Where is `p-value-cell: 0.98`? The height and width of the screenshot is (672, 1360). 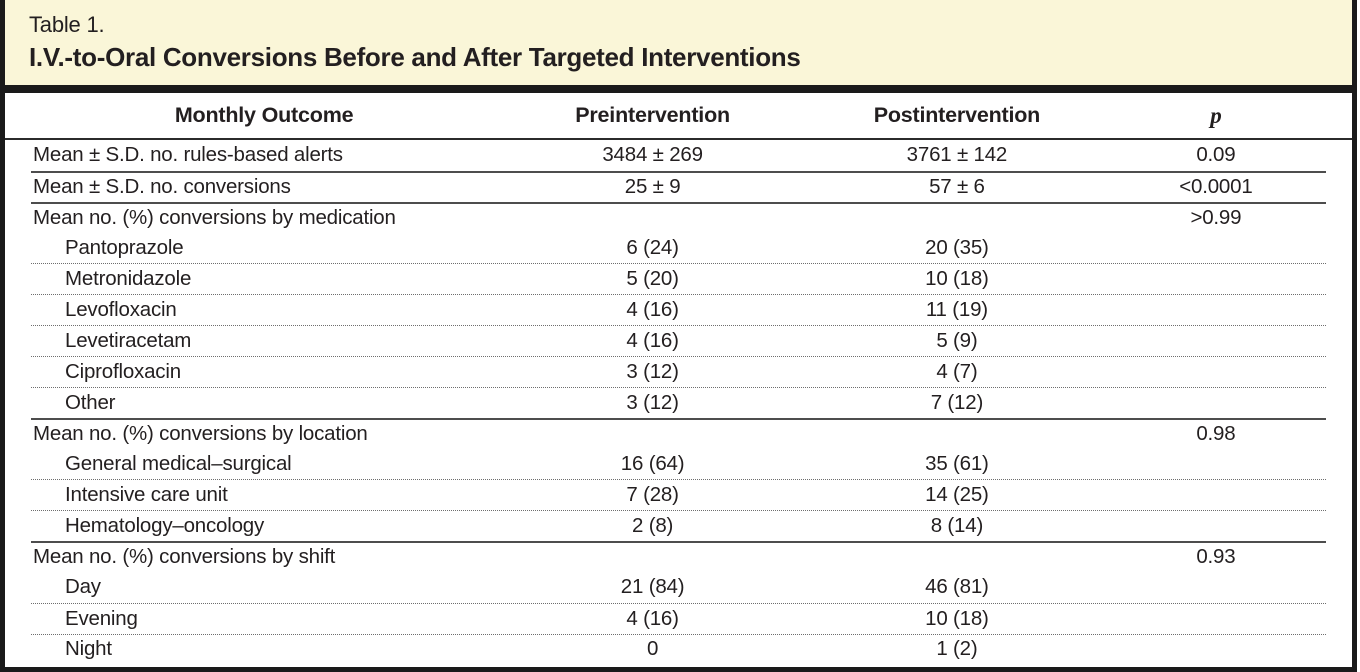
p-value-cell: 0.98 is located at coordinates (1216, 434).